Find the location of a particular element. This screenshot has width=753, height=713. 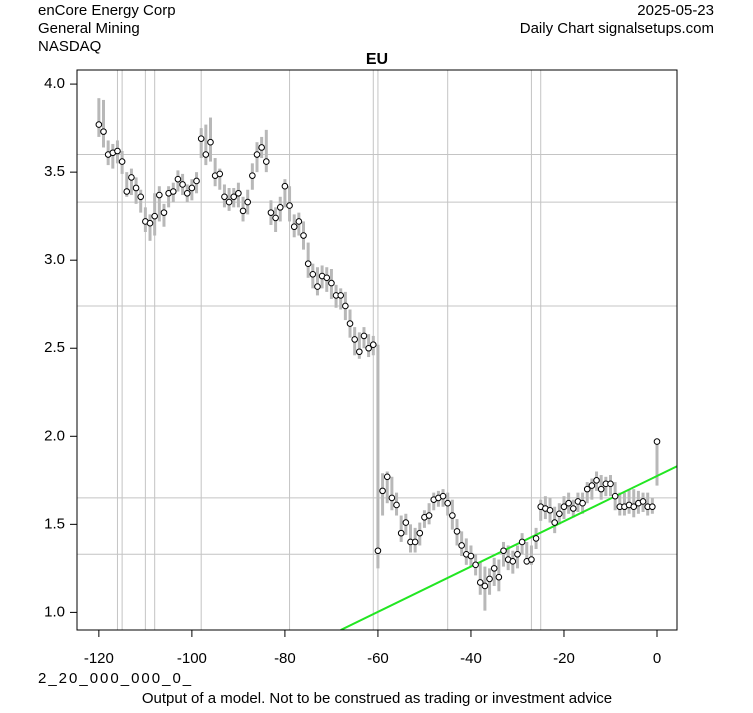

y-tick-label: 2.0 is located at coordinates (54, 435).